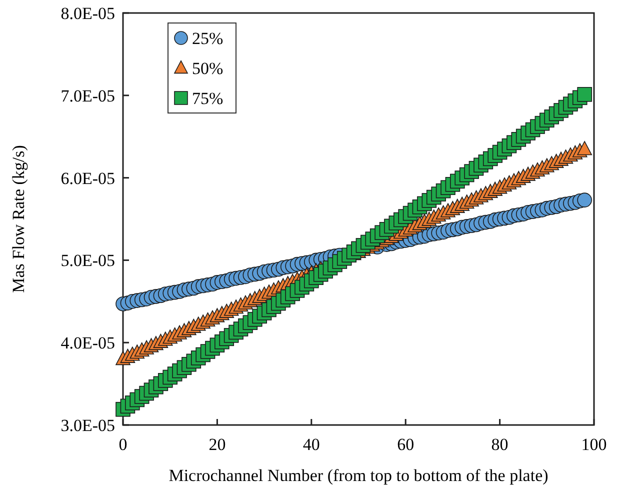 This screenshot has height=492, width=627. Describe the element at coordinates (123, 444) in the screenshot. I see `x-tick-label: 0` at that location.